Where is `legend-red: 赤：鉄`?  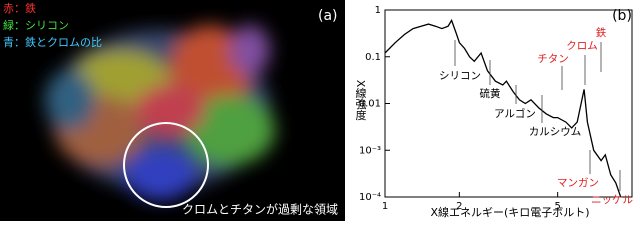
legend-red: 赤：鉄 is located at coordinates (19, 8).